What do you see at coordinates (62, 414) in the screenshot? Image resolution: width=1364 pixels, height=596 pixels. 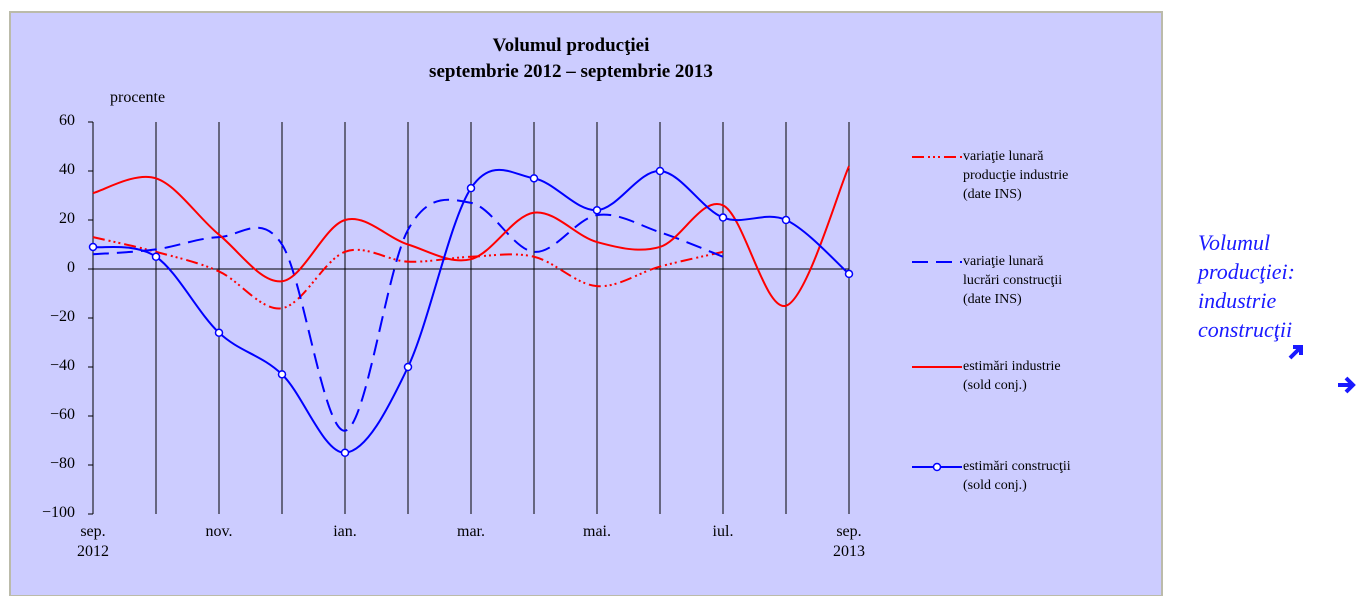 I see `y-tick-label: −60` at bounding box center [62, 414].